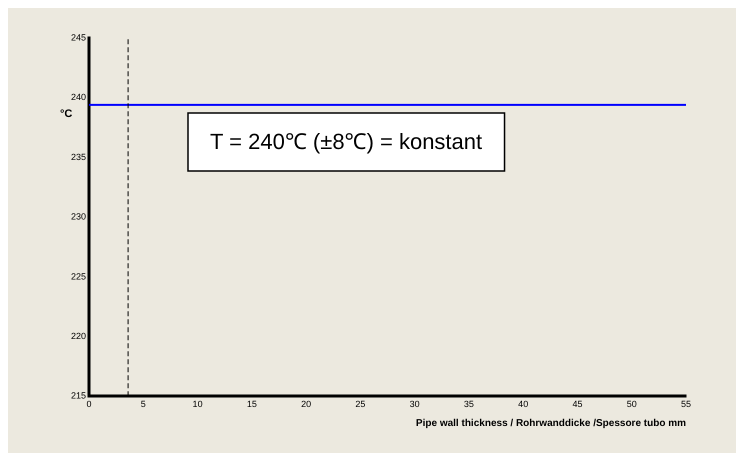 Image resolution: width=744 pixels, height=461 pixels. I want to click on x-tick-label: 40, so click(523, 404).